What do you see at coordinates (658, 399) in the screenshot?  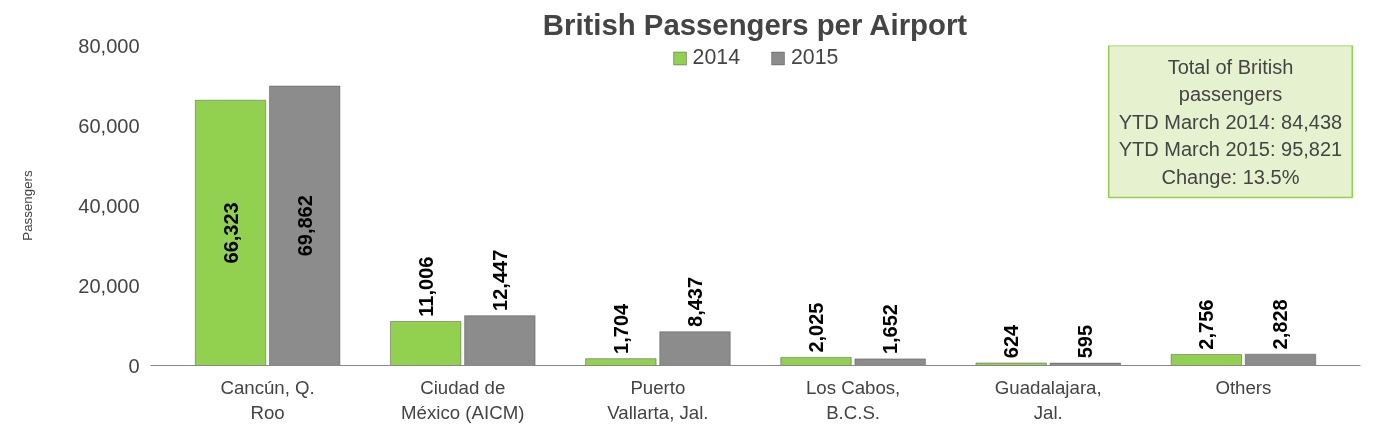 I see `x-tick-label: Puerto Vallarta, Jal.` at bounding box center [658, 399].